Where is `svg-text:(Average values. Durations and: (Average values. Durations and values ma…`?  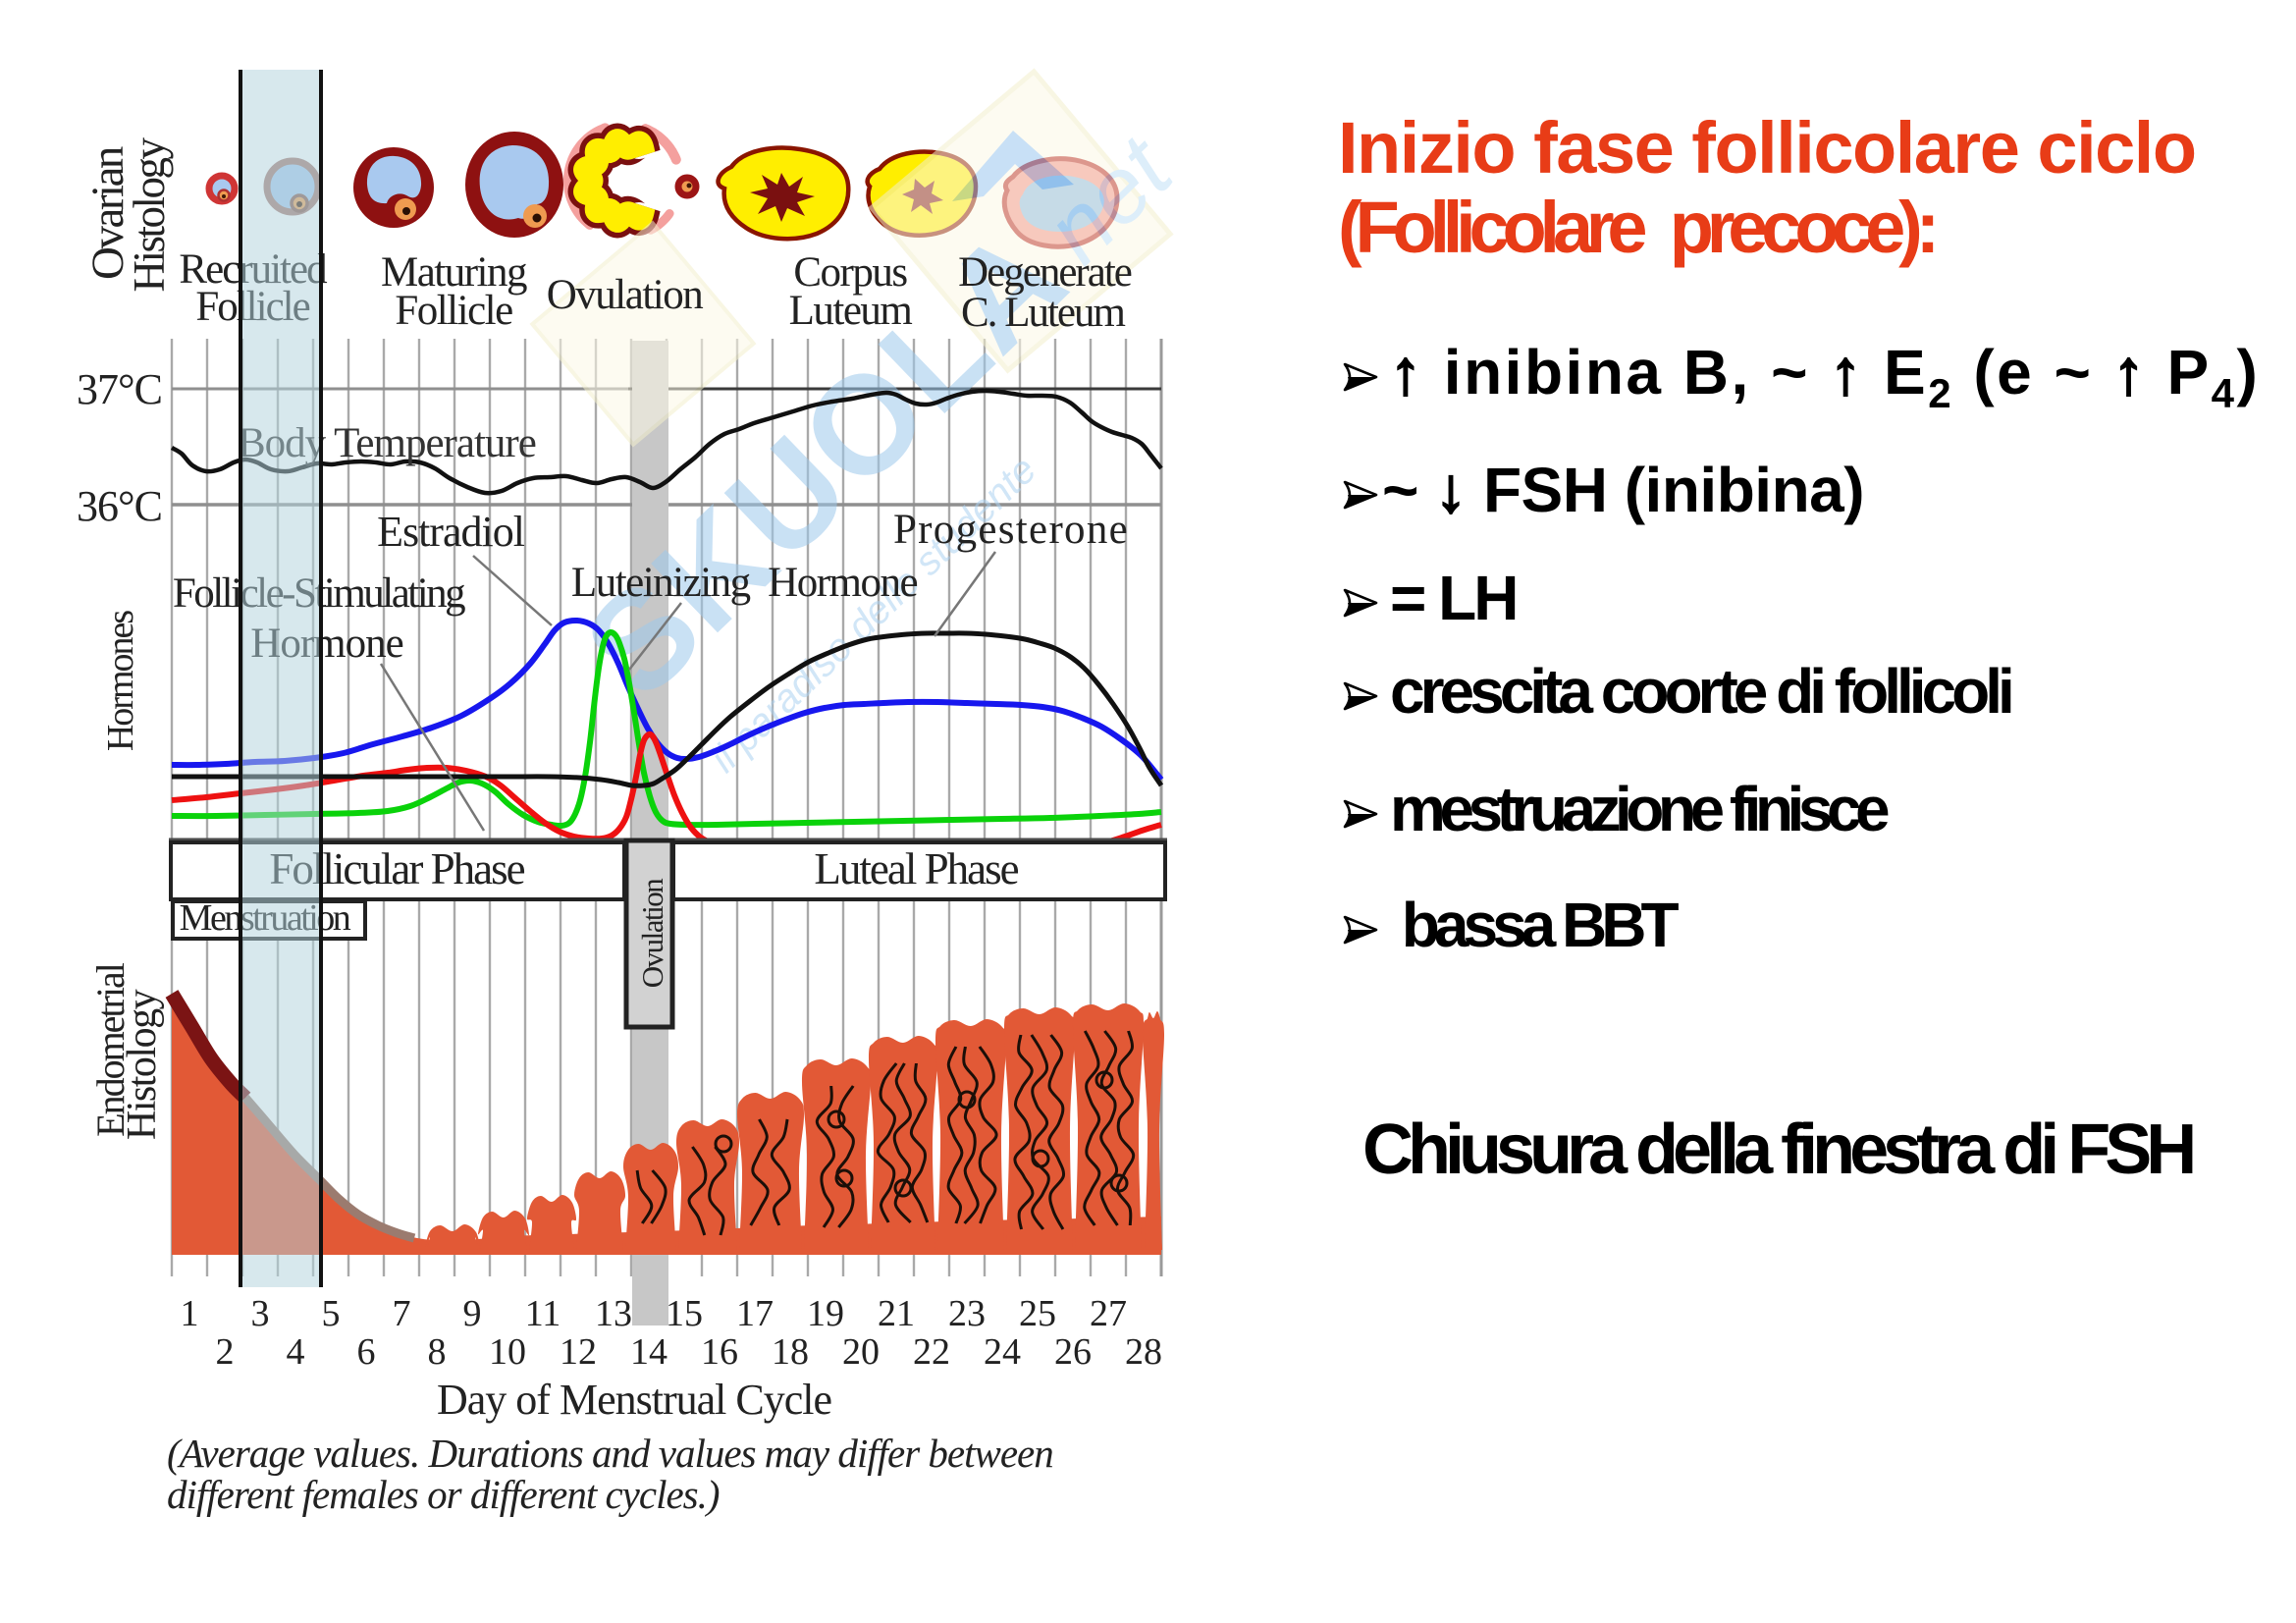
svg-text:(Average values. Durations and: (Average values. Durations and values ma… is located at coordinates (610, 1454).